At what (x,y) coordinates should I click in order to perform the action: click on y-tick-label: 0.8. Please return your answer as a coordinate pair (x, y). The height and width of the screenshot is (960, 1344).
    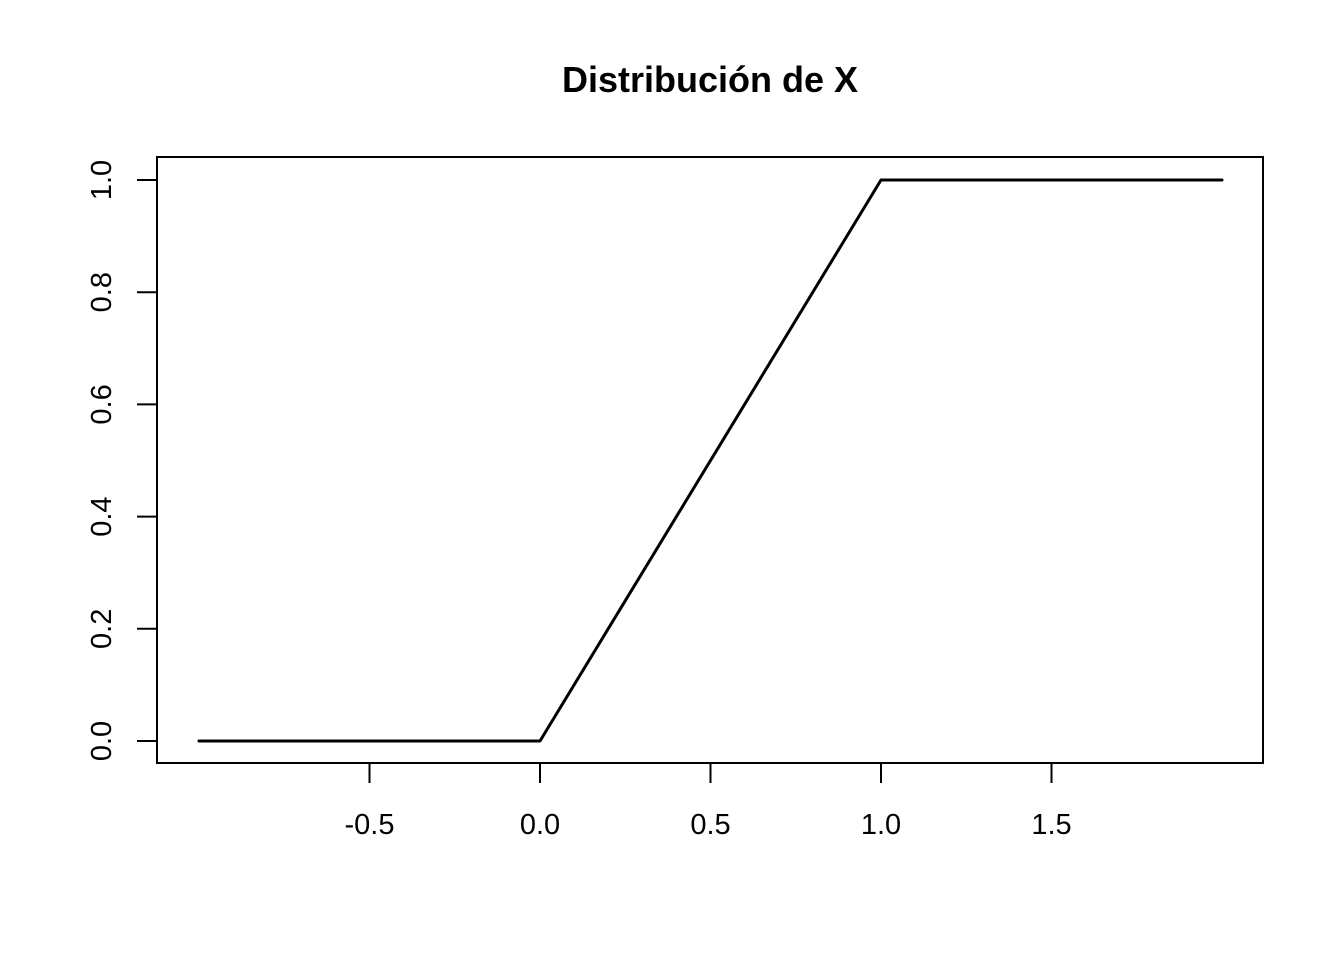
    Looking at the image, I should click on (102, 292).